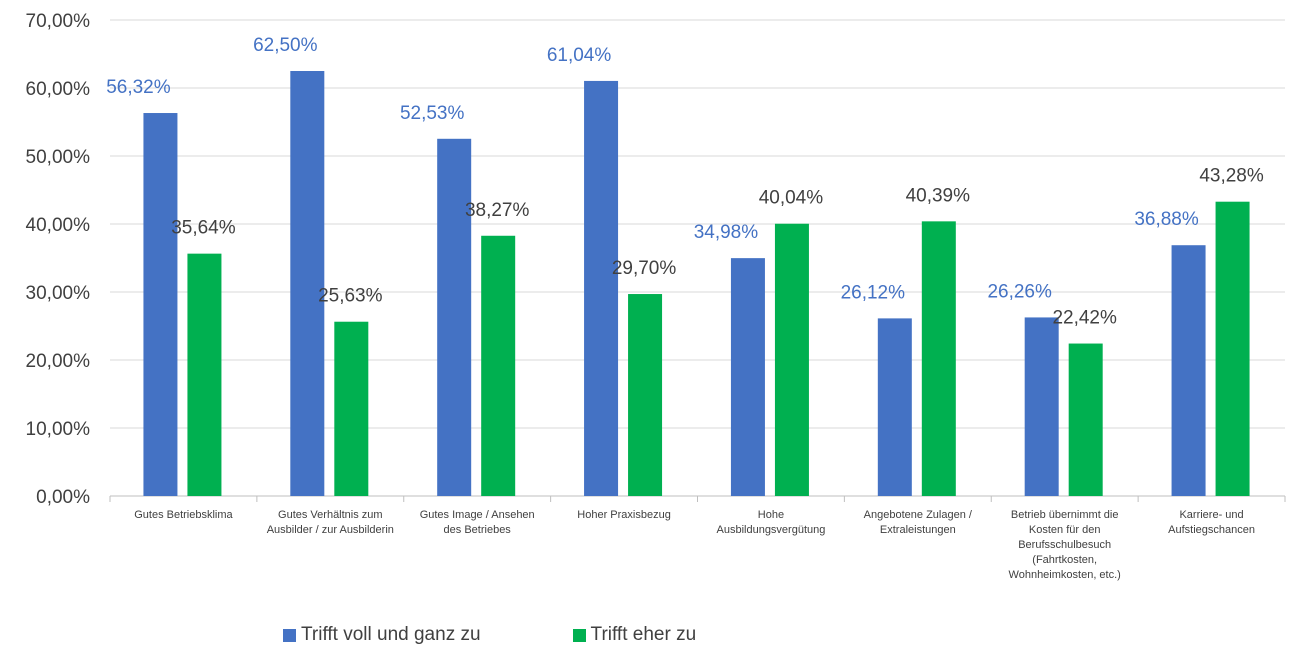  I want to click on y-tick-label: 10,00%, so click(58, 429).